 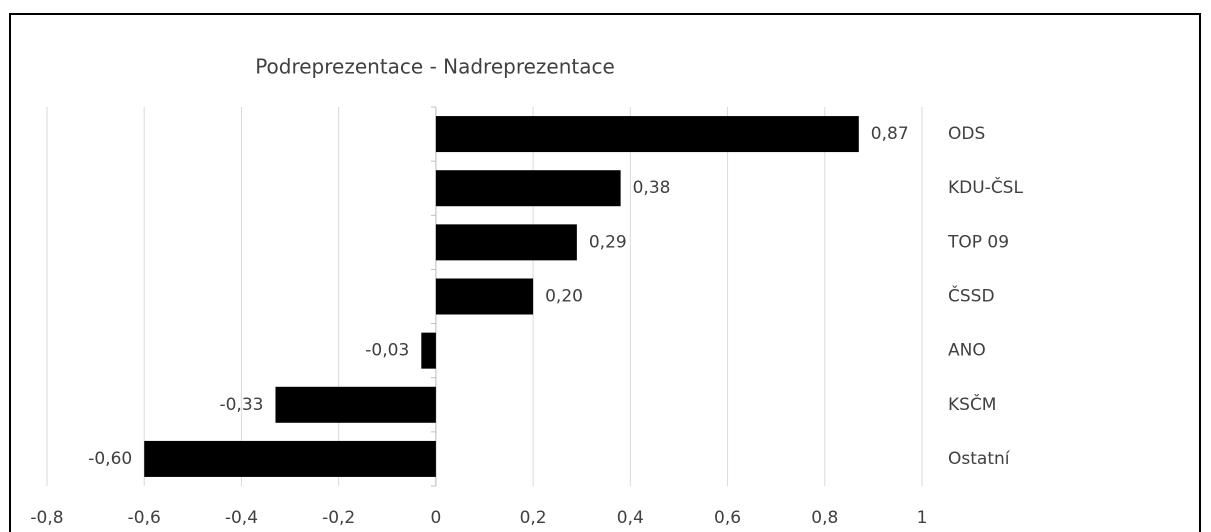 What do you see at coordinates (338, 518) in the screenshot?
I see `x-tick-label: -0,2` at bounding box center [338, 518].